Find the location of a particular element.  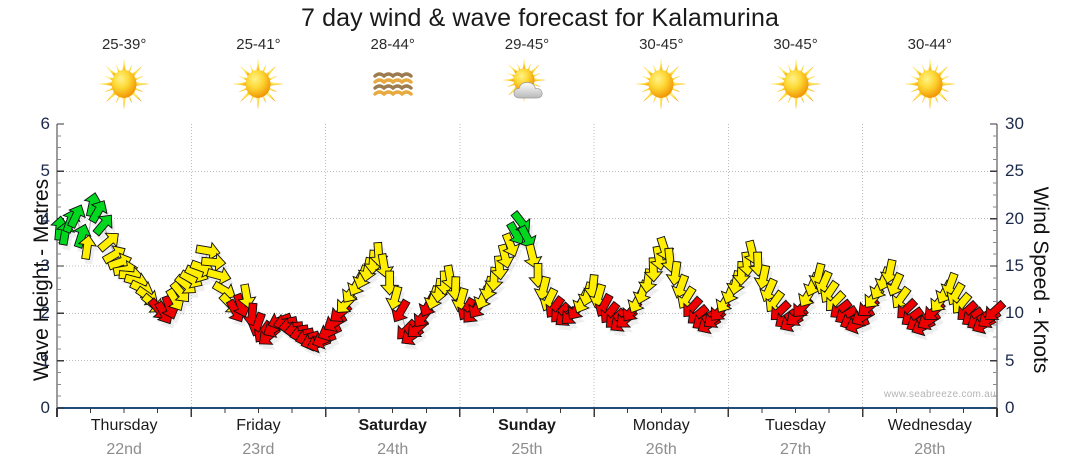

day-date: 22nd is located at coordinates (124, 449).